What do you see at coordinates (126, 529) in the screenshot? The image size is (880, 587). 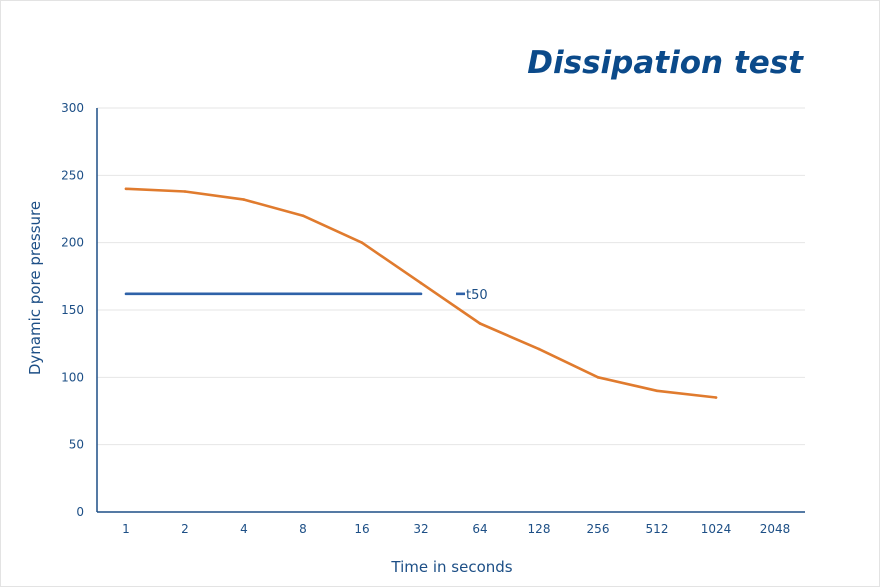 I see `x-tick-label: 1` at bounding box center [126, 529].